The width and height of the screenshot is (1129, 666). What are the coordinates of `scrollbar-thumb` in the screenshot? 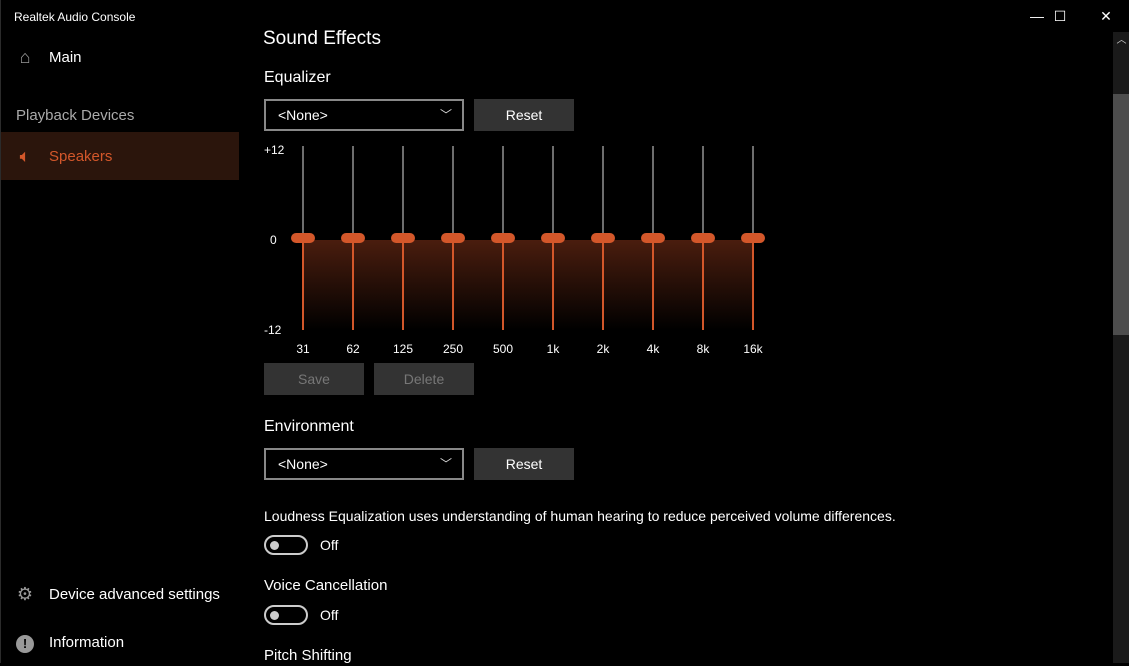 It's located at (1121, 214).